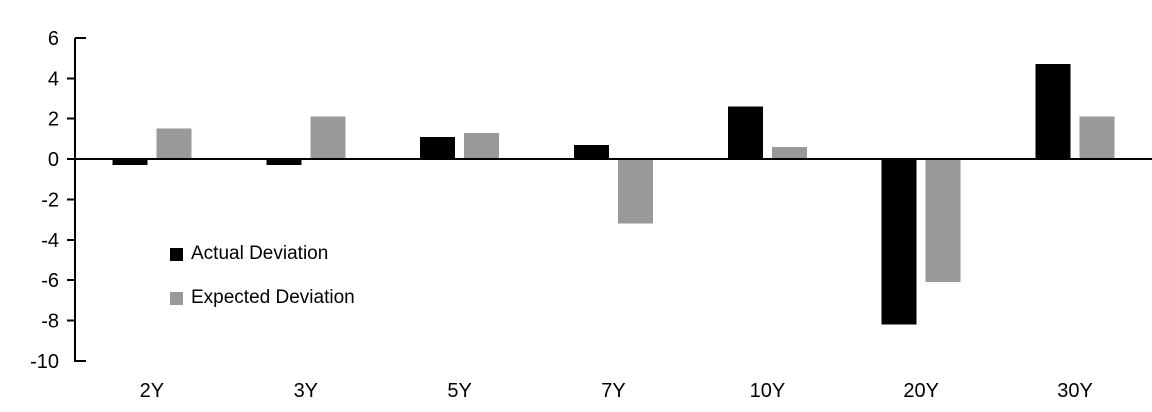 The width and height of the screenshot is (1152, 412). I want to click on chart-legend: Actual Deviation Expected Deviation, so click(262, 288).